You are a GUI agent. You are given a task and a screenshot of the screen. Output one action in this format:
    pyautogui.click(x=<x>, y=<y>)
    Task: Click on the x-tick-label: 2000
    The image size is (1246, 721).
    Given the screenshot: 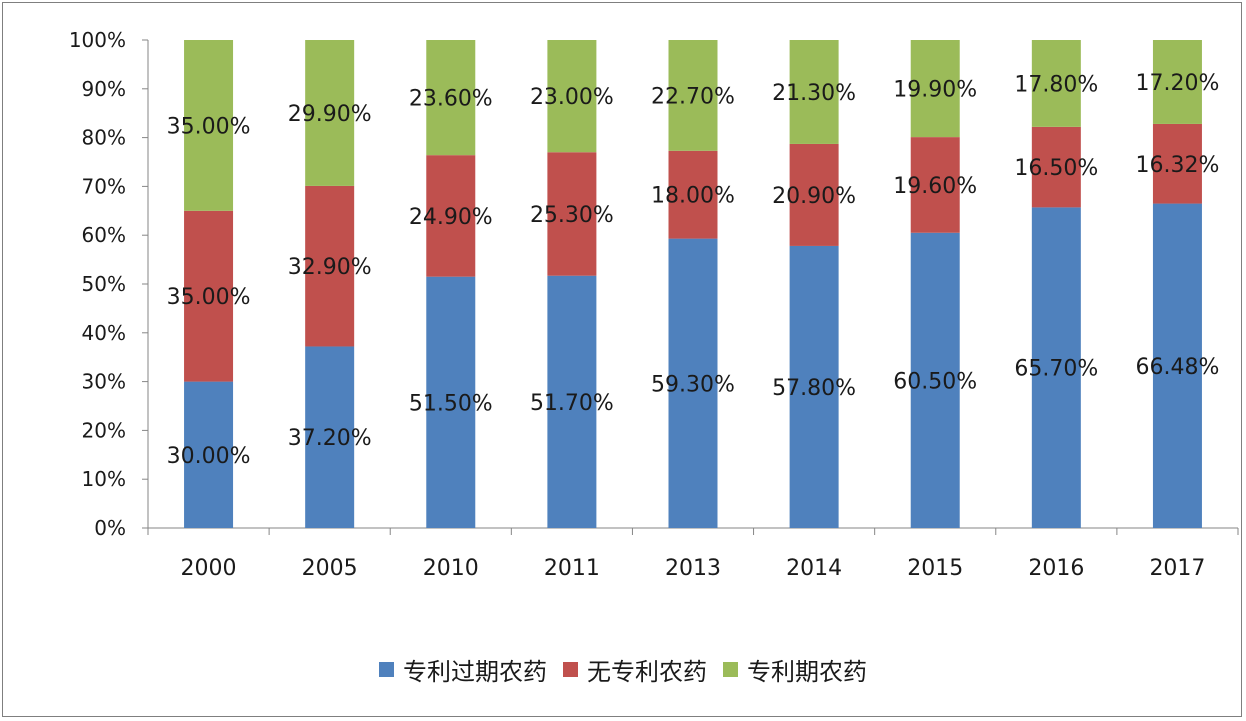 What is the action you would take?
    pyautogui.click(x=209, y=568)
    